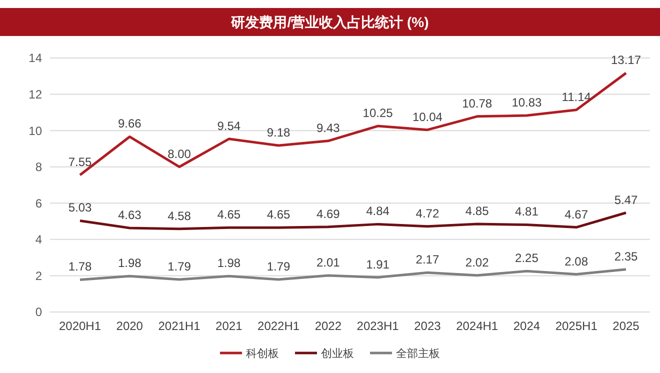 The image size is (660, 373). I want to click on x-tick-label: 2021, so click(229, 326).